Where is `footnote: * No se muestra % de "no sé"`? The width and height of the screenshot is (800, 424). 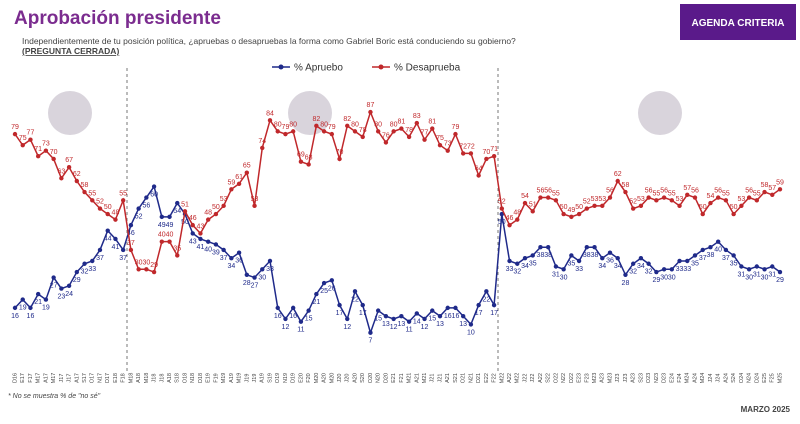
footnote: * No se muestra % de "no sé" is located at coordinates (54, 396).